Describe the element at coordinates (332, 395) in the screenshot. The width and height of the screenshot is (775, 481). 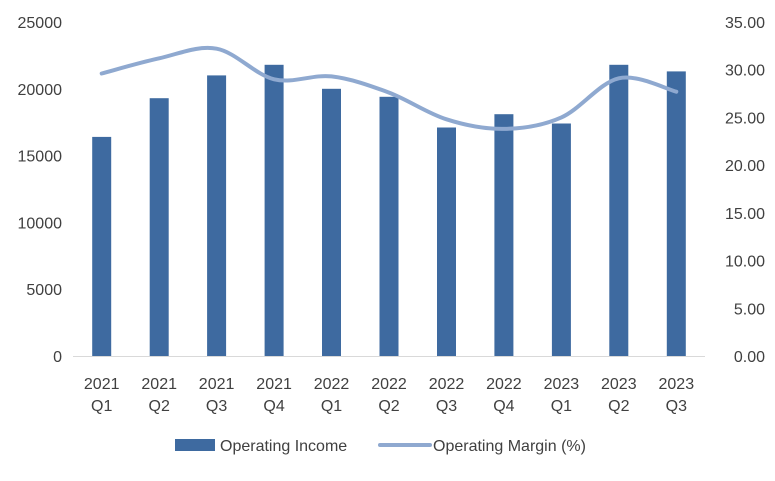
I see `x-axis-tick-label: 2022 Q1` at that location.